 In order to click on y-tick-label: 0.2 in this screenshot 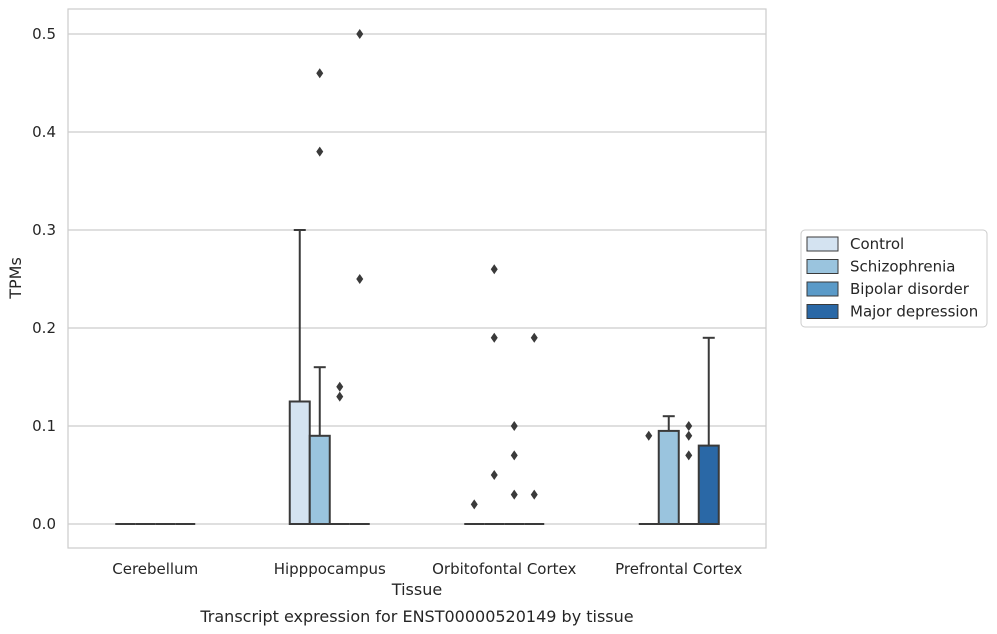, I will do `click(44, 328)`.